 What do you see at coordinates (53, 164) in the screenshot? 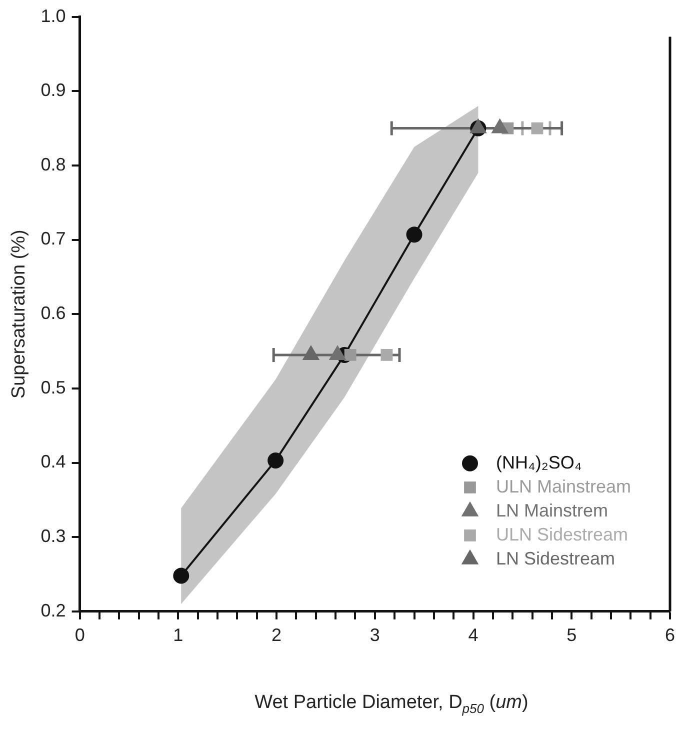
I see `y-tick-label: 0.8` at bounding box center [53, 164].